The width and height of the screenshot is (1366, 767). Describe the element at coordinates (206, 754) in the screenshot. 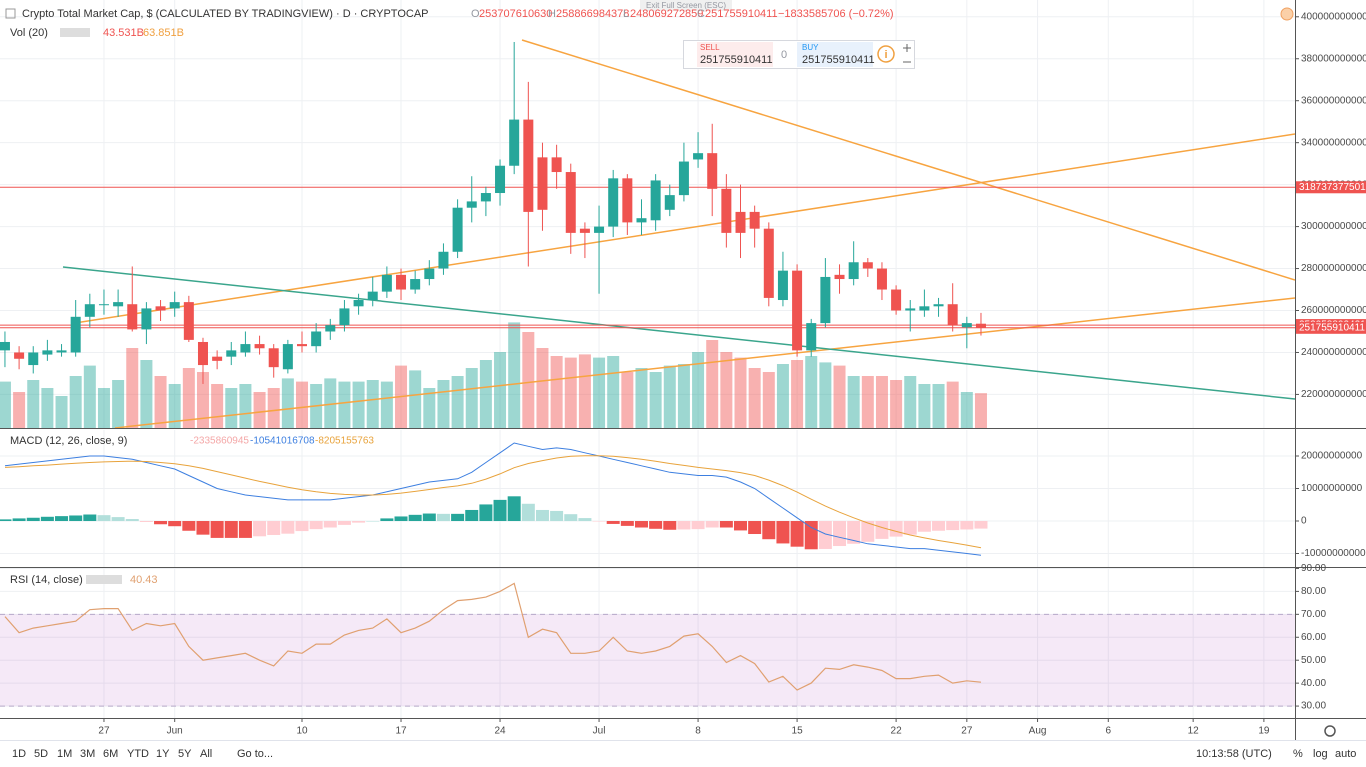

I see `range-button: All` at that location.